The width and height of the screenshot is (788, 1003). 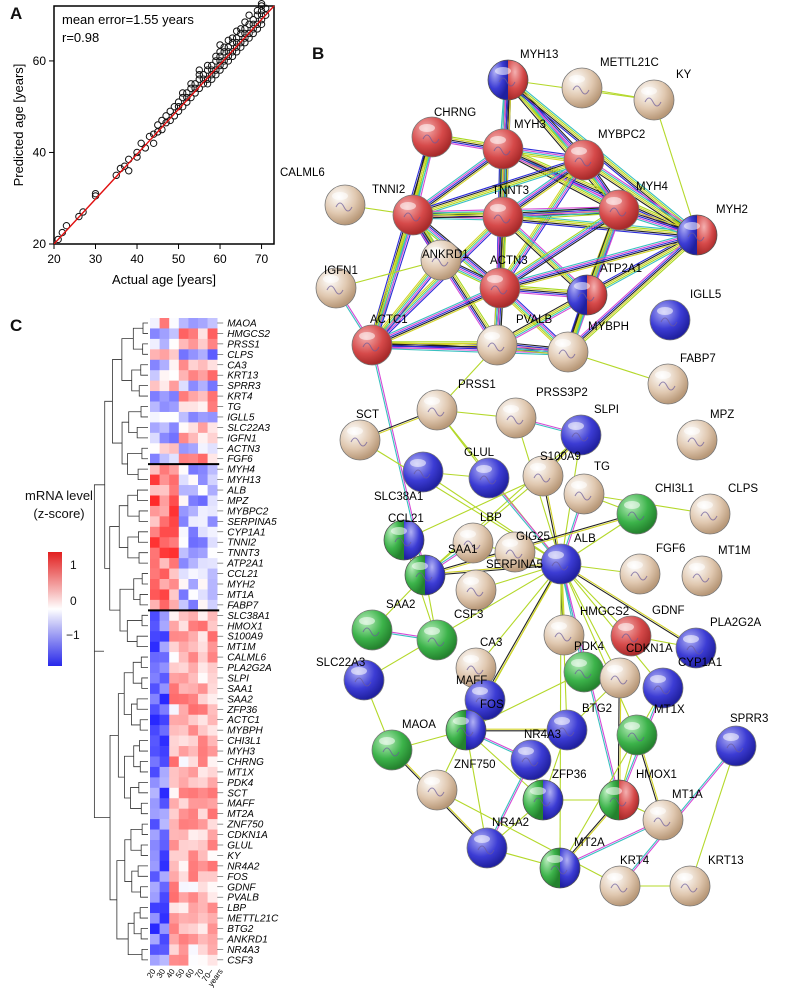 I want to click on network-node-ca3, so click(x=476, y=668).